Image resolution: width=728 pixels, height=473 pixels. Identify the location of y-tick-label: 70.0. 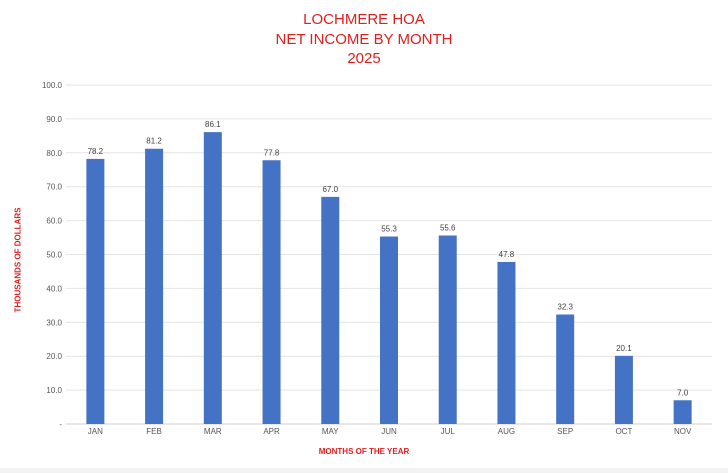
(54, 187).